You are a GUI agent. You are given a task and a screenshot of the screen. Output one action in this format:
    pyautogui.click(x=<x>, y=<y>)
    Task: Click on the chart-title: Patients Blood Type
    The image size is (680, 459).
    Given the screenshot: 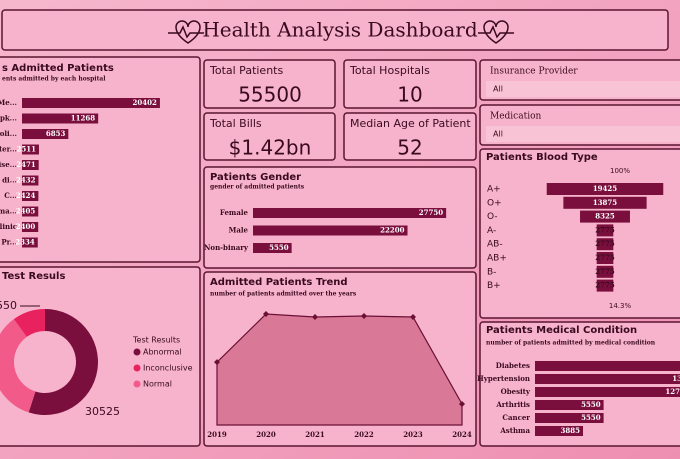 What is the action you would take?
    pyautogui.click(x=542, y=157)
    